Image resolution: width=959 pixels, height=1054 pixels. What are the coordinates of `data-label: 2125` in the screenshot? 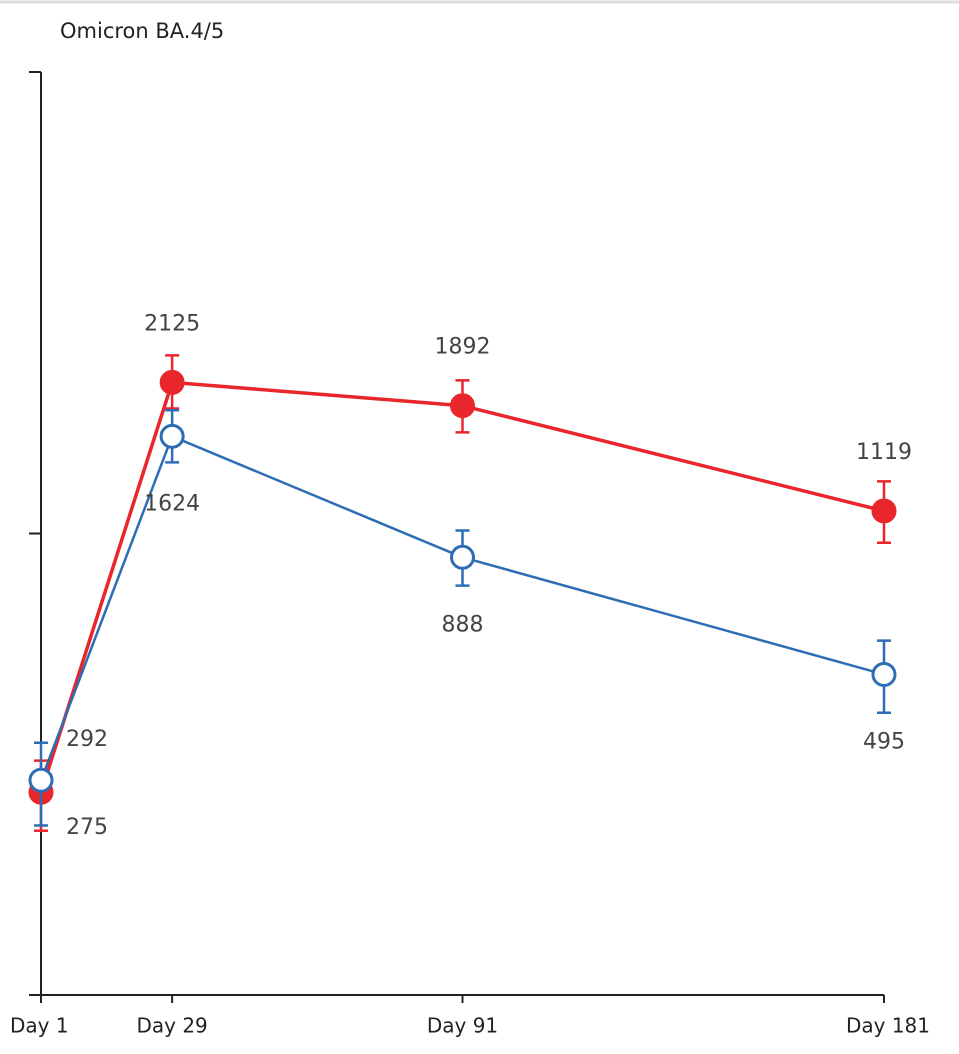 It's located at (172, 323).